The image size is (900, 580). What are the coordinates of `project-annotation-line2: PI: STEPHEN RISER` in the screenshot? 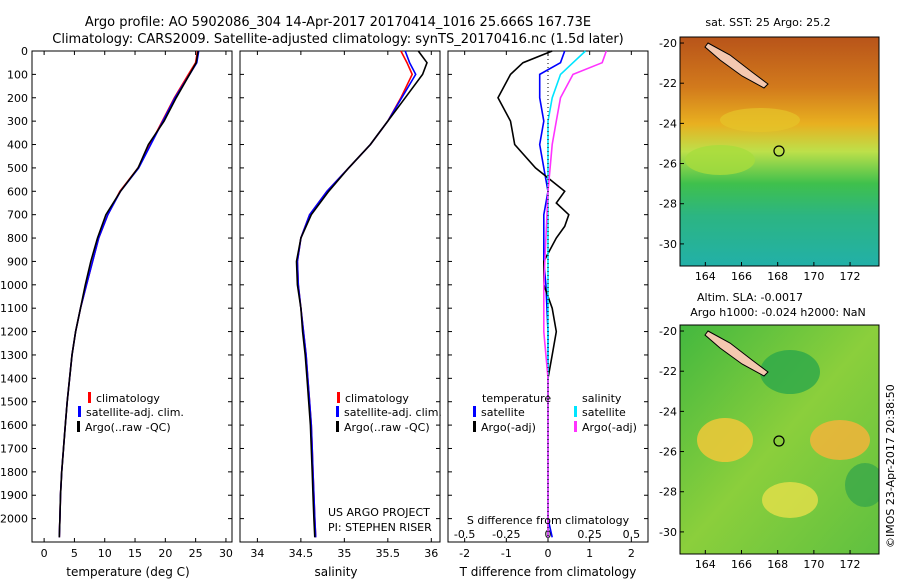 It's located at (380, 527).